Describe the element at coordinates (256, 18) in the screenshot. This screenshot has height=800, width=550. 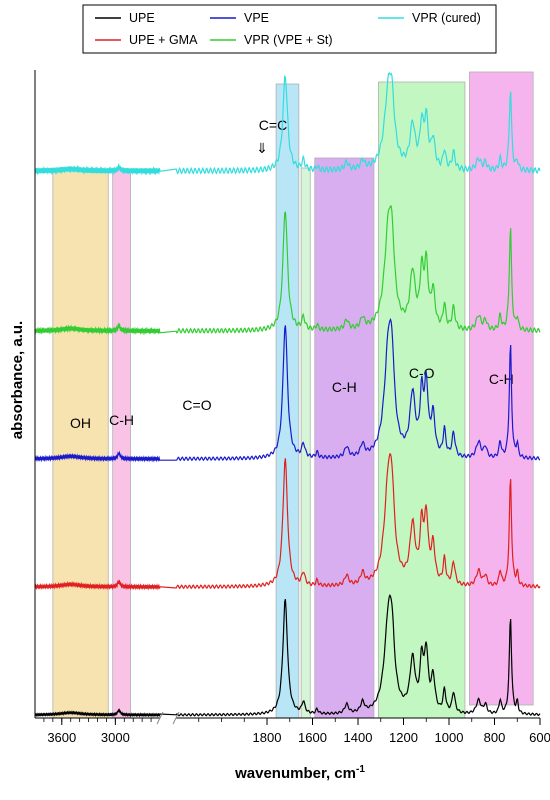
I see `legend-label-2: VPE` at that location.